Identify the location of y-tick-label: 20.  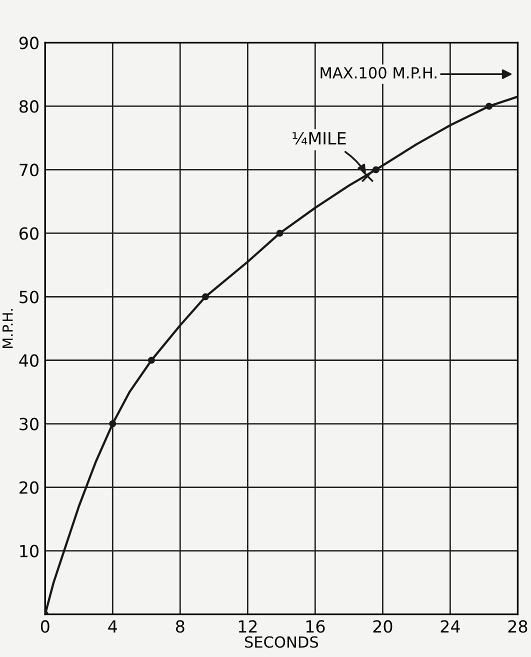
(29, 487).